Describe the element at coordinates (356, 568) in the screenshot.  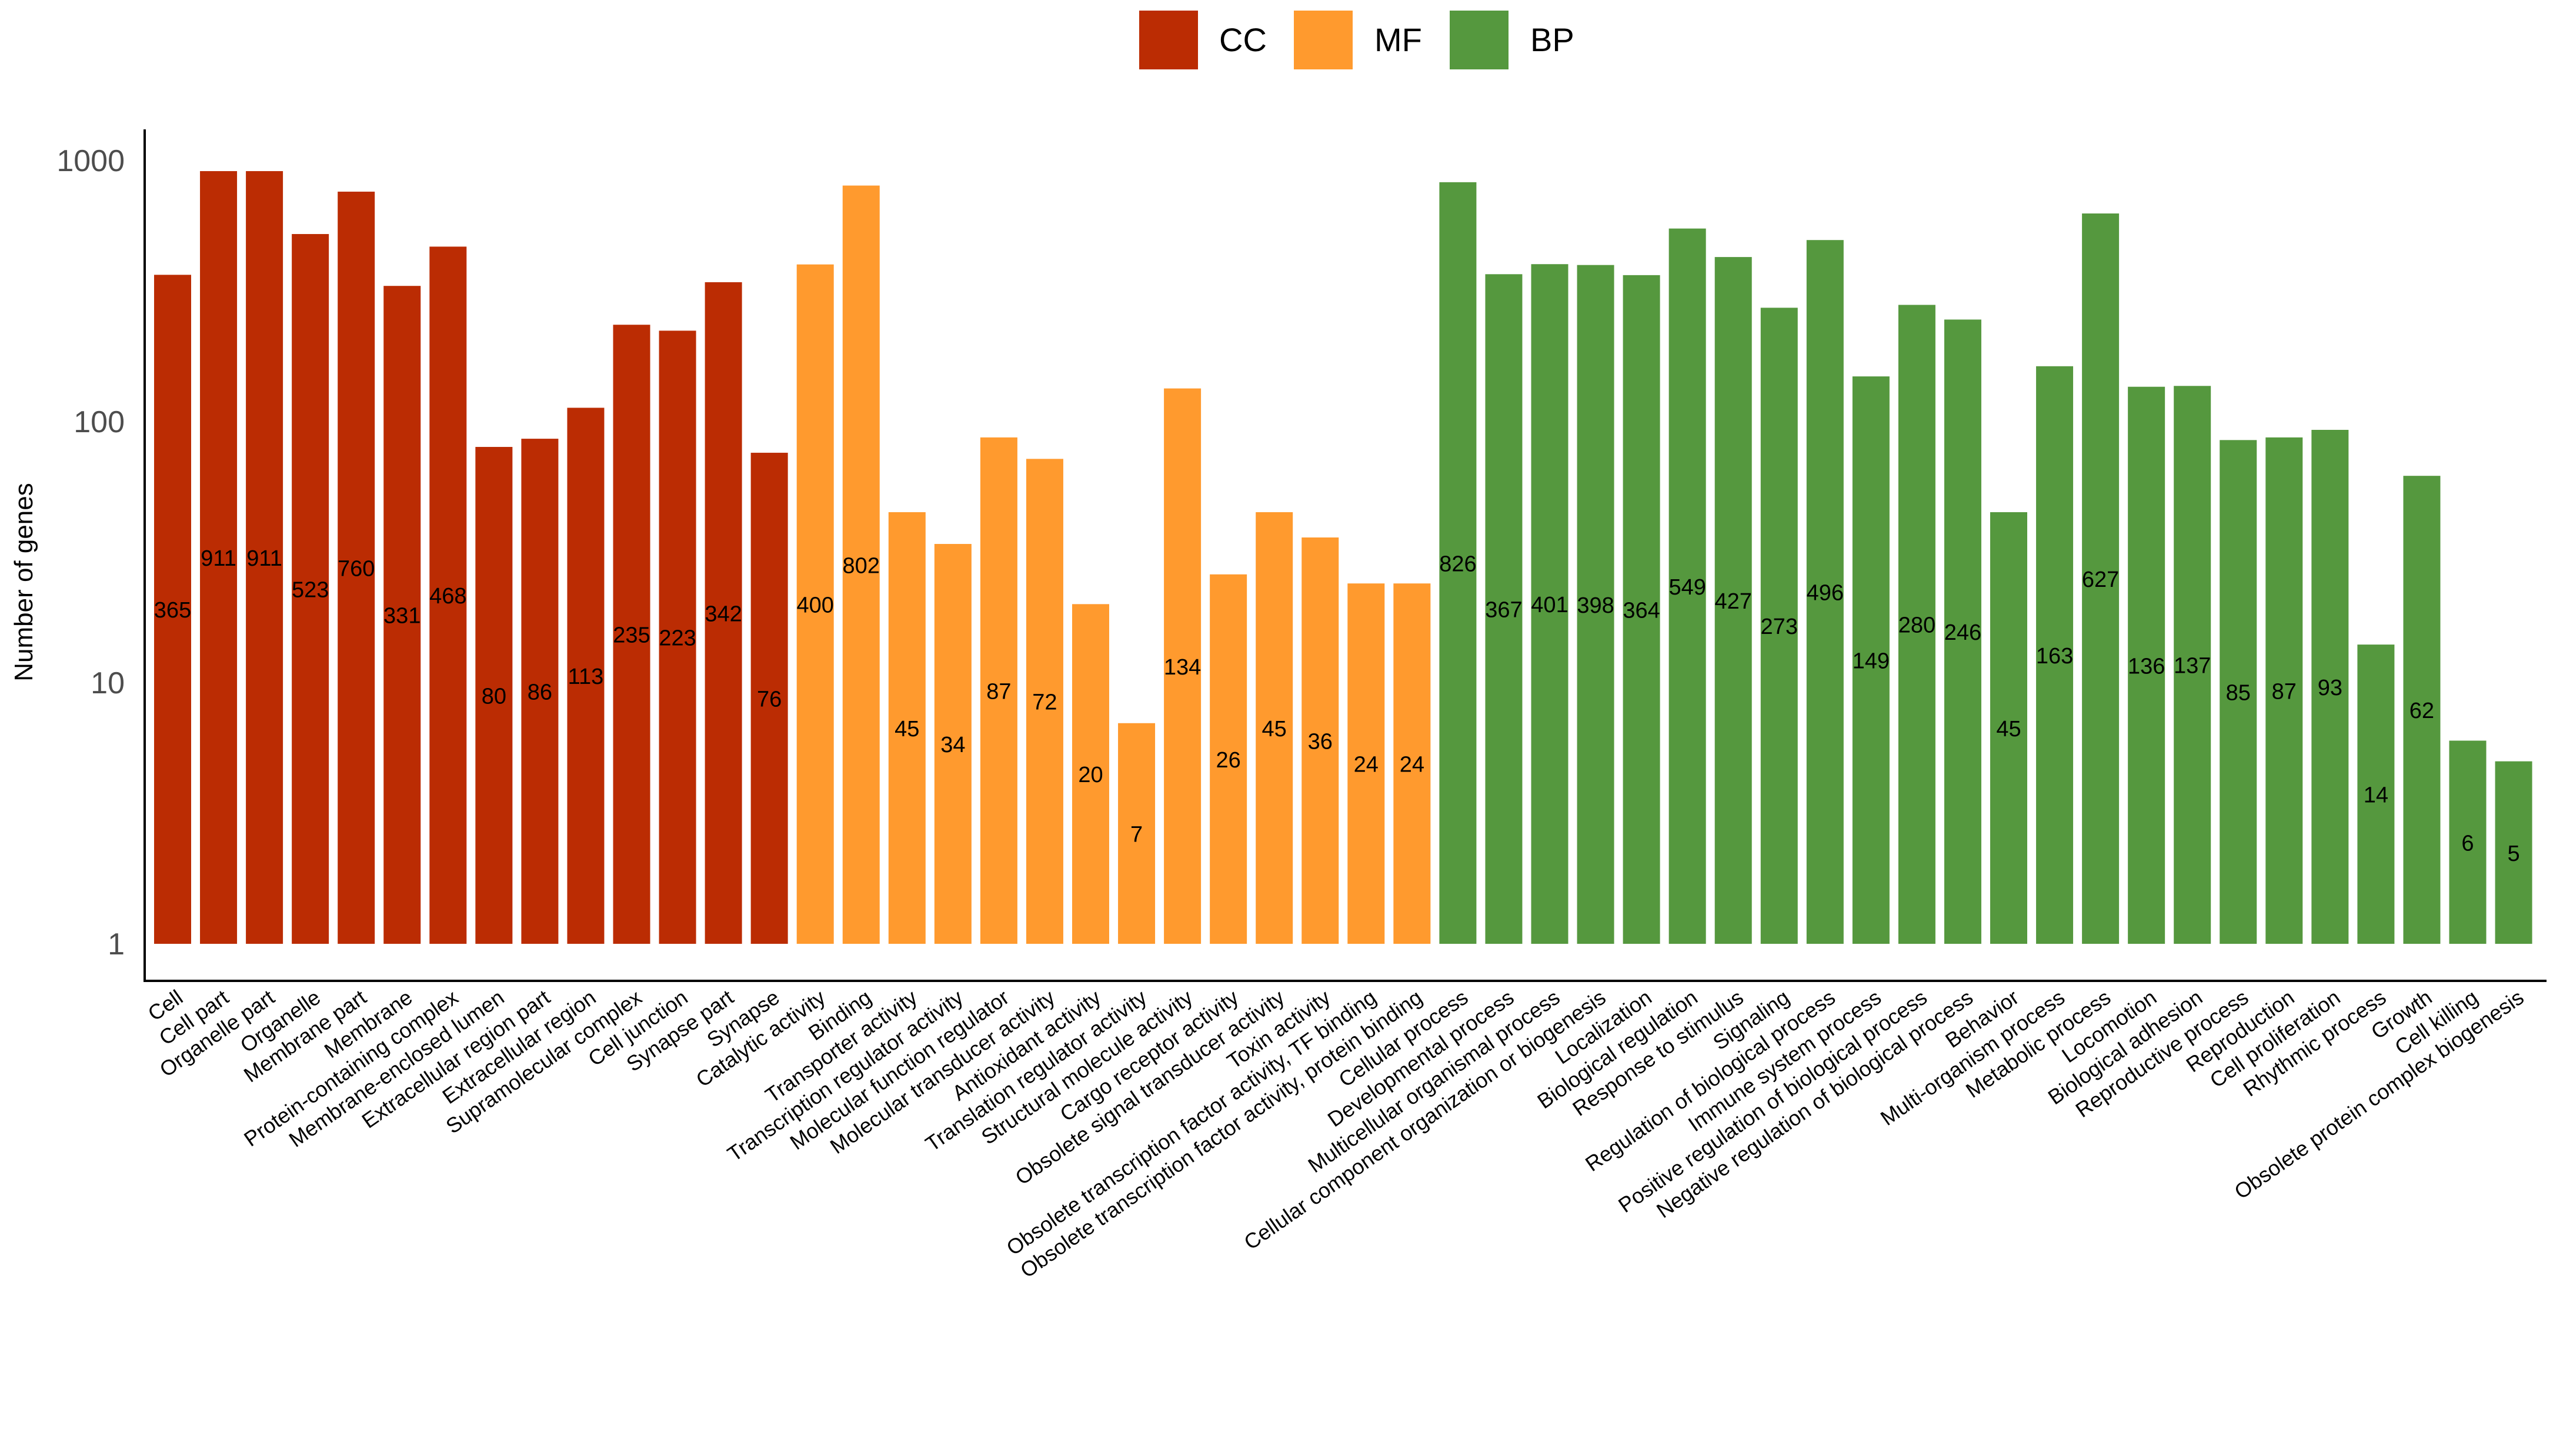
I see `value-label-4: 760` at that location.